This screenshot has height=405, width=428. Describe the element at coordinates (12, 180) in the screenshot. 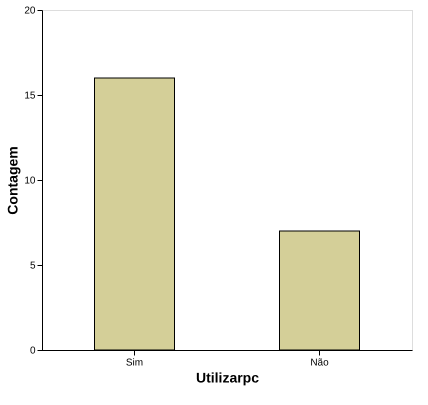

I see `y-axis-title: Contagem` at that location.